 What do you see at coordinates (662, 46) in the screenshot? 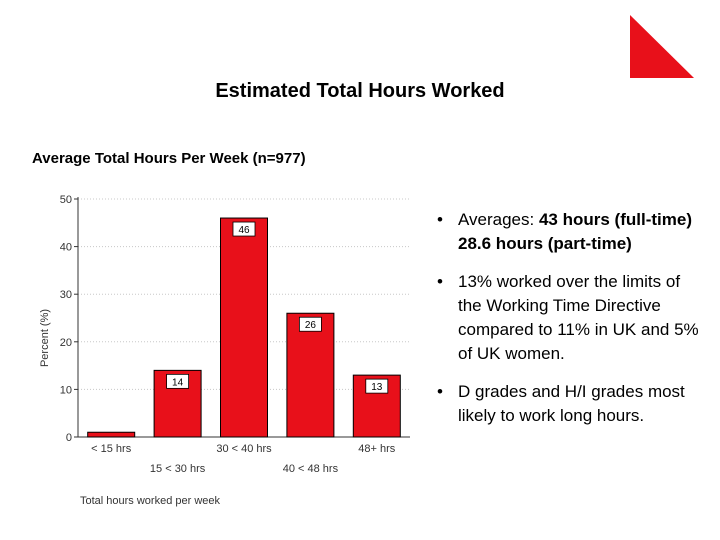
I see `red-corner-triangle` at bounding box center [662, 46].